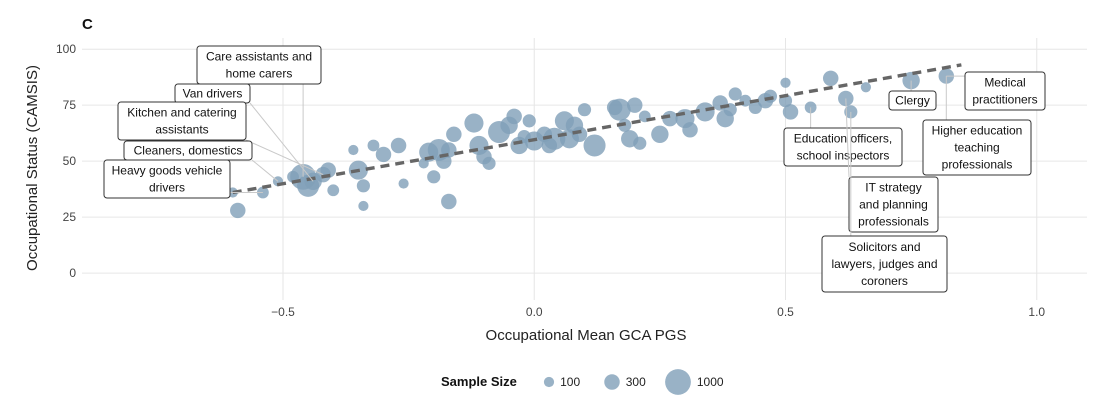  I want to click on legend-title: Sample Size, so click(479, 381).